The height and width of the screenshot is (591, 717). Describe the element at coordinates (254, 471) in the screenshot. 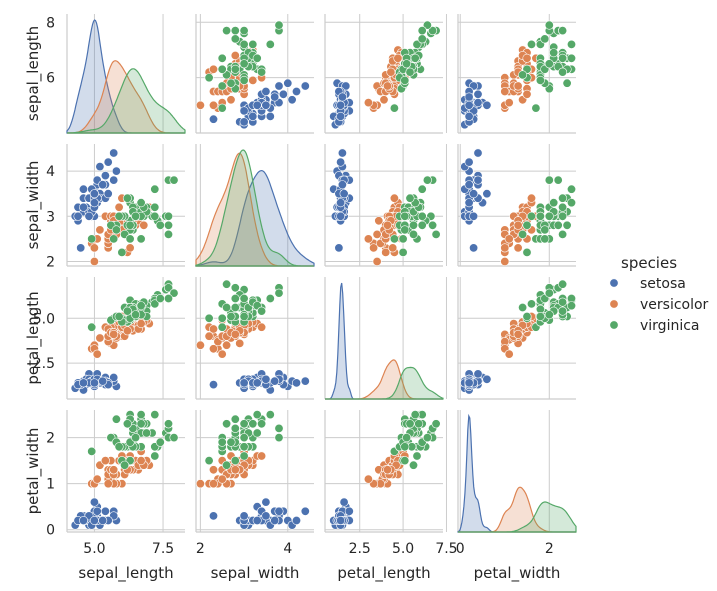

I see `panel-petal_width-vs-sepal_width` at that location.